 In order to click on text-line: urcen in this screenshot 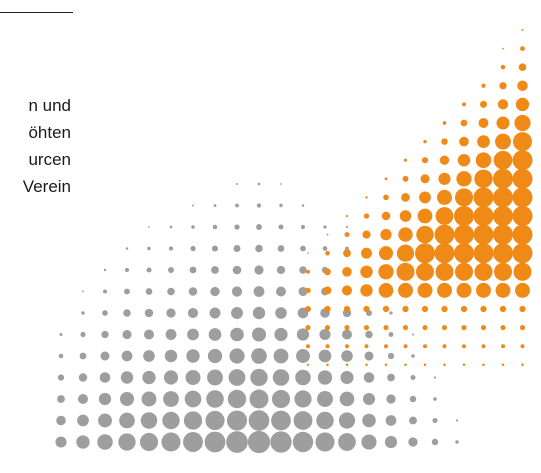, I will do `click(49, 159)`.